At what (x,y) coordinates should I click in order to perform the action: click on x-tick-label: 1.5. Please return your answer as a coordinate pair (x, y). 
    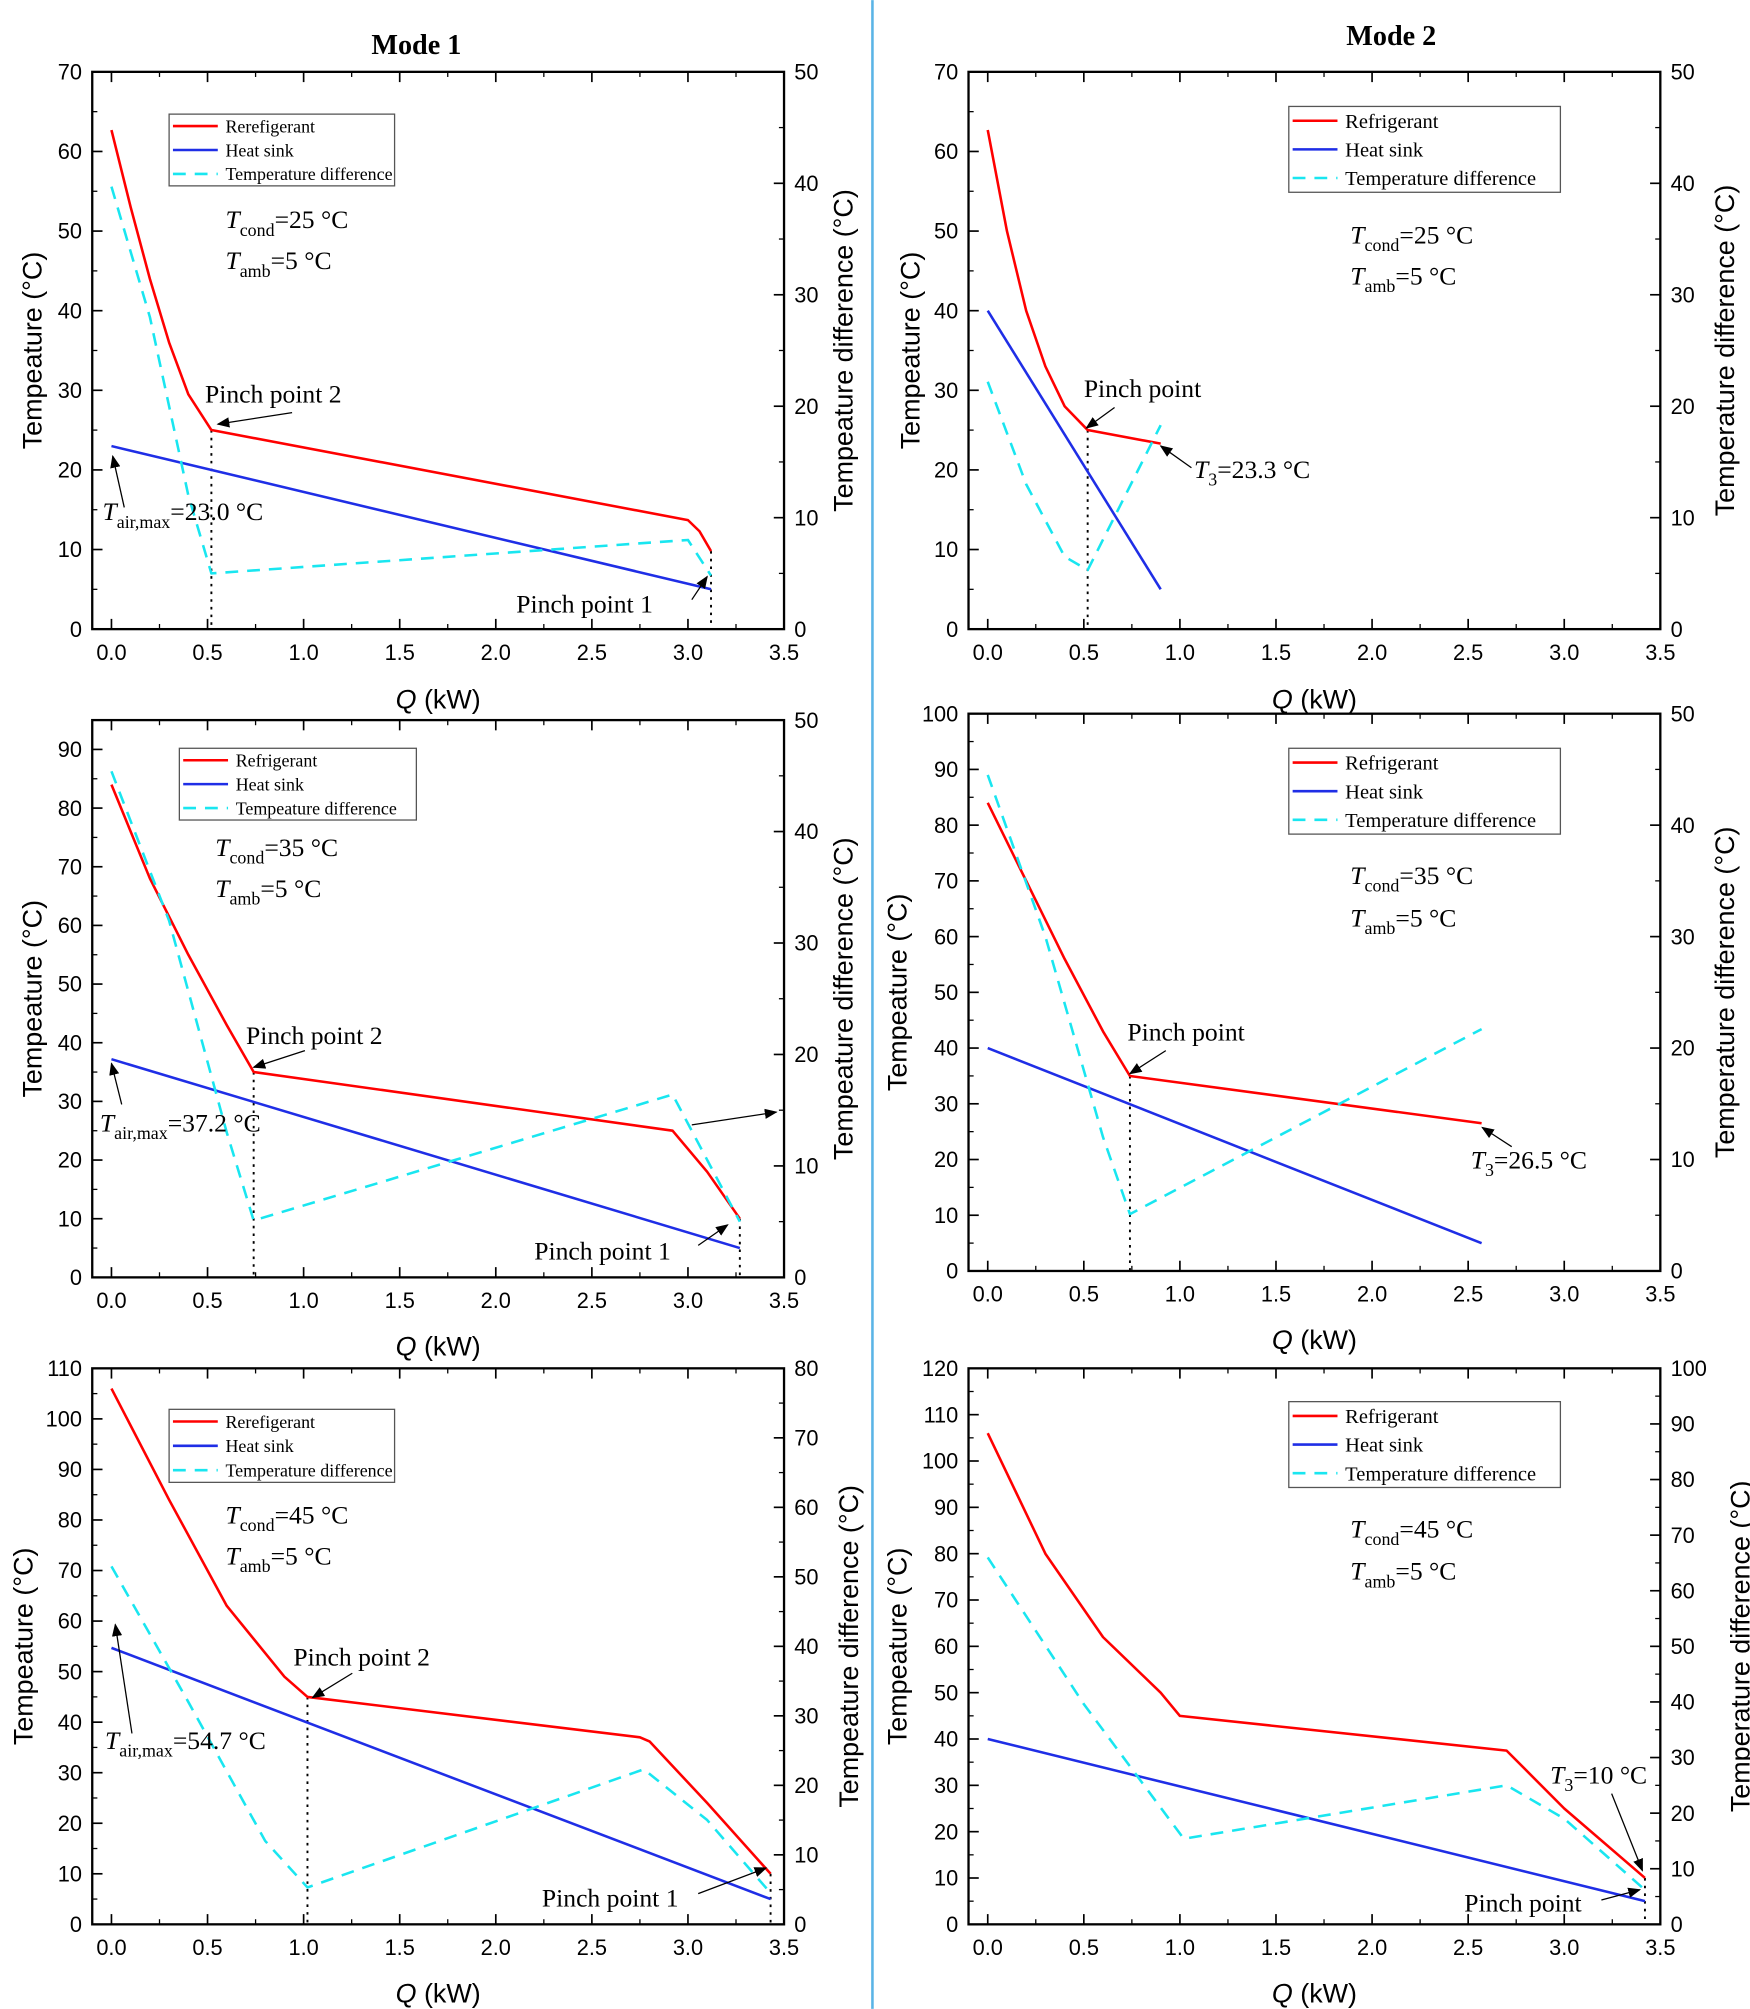
    Looking at the image, I should click on (1276, 1294).